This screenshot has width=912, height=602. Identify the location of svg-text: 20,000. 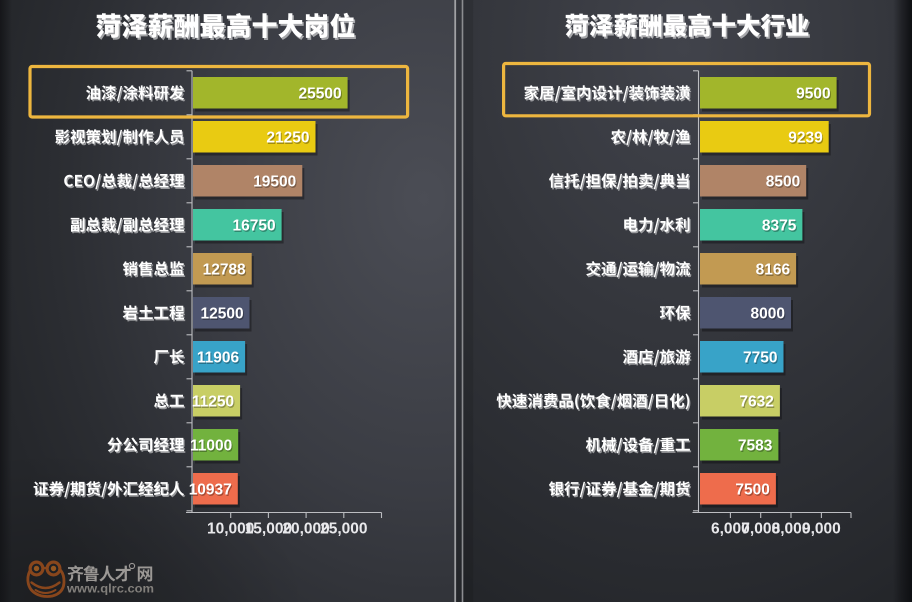
(305, 529).